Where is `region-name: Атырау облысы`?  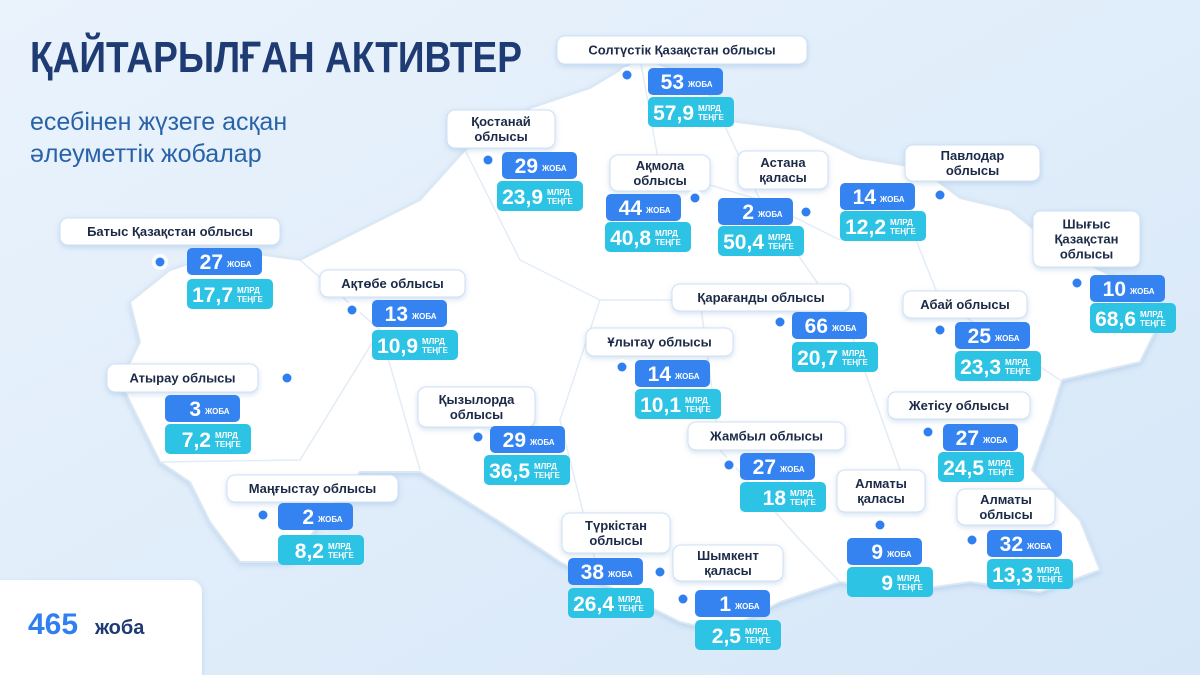
region-name: Атырау облысы is located at coordinates (182, 378).